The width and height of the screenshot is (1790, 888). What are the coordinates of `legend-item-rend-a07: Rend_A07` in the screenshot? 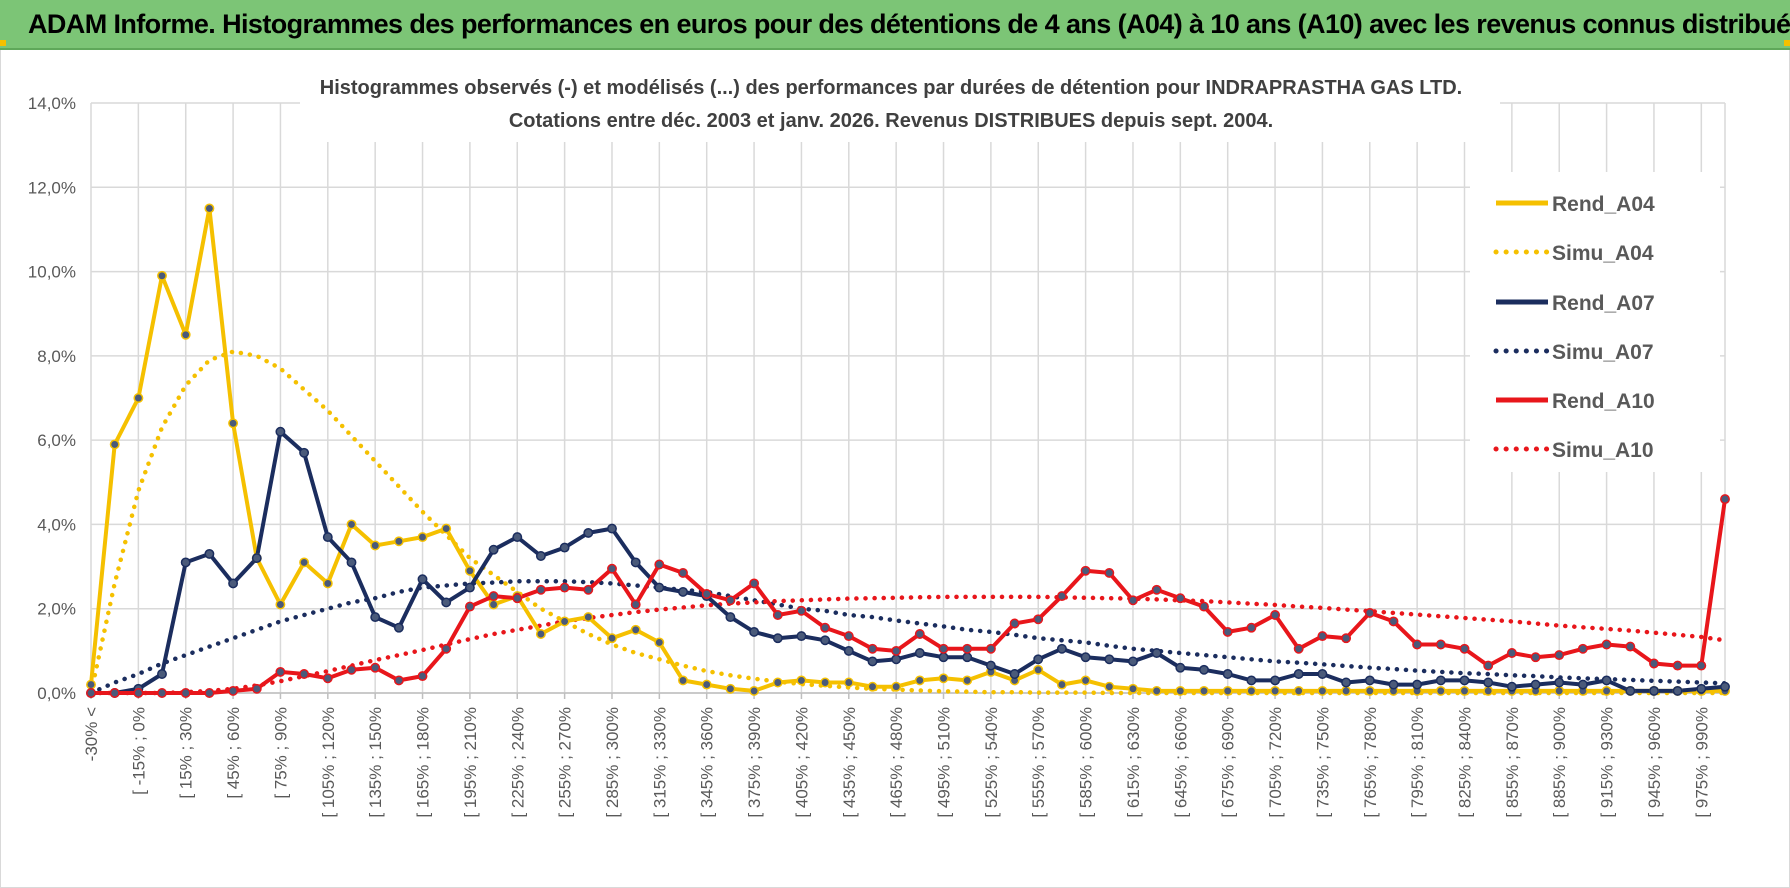 It's located at (1575, 303).